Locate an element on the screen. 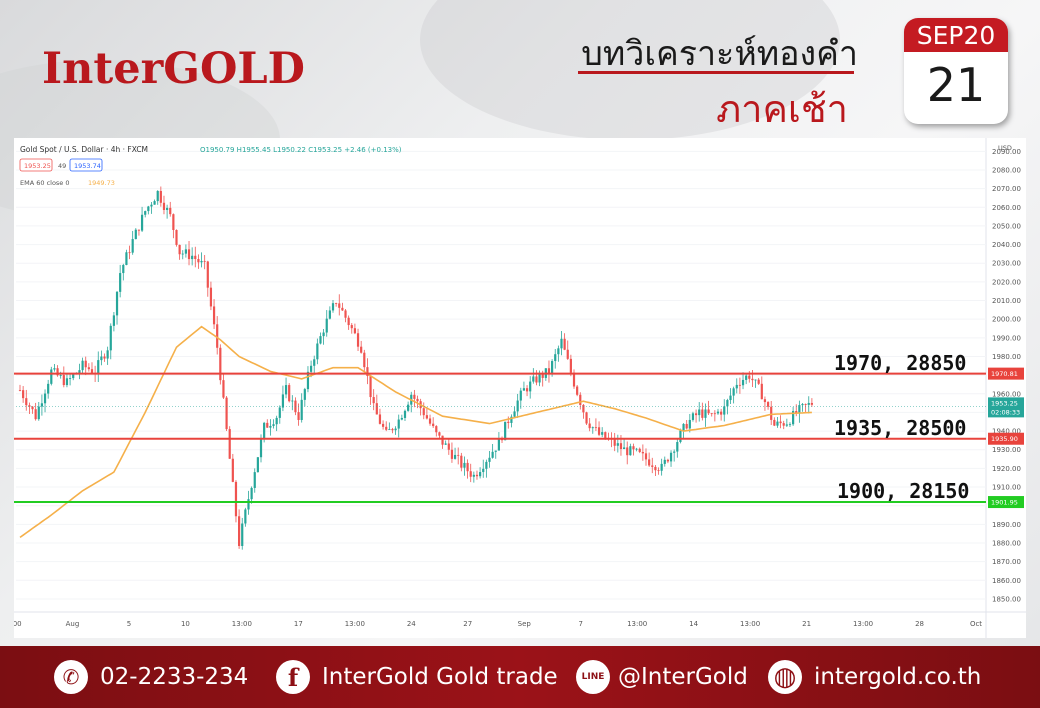  level-price-label: 1970.81 is located at coordinates (1004, 374).